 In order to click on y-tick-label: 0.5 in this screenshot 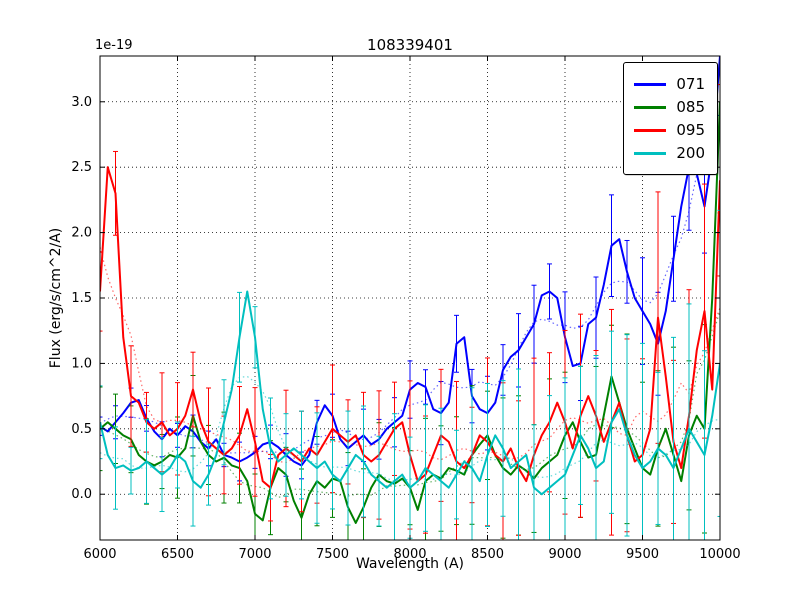, I will do `click(81, 429)`.